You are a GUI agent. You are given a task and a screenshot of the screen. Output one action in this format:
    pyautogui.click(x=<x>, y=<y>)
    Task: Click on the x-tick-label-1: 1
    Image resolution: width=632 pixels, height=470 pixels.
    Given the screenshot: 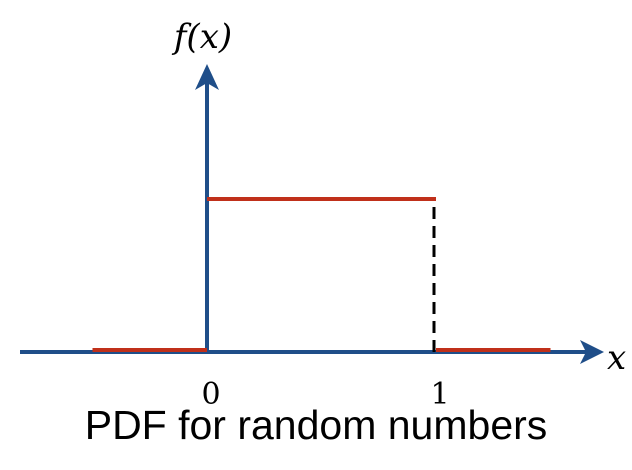 What is the action you would take?
    pyautogui.click(x=439, y=394)
    